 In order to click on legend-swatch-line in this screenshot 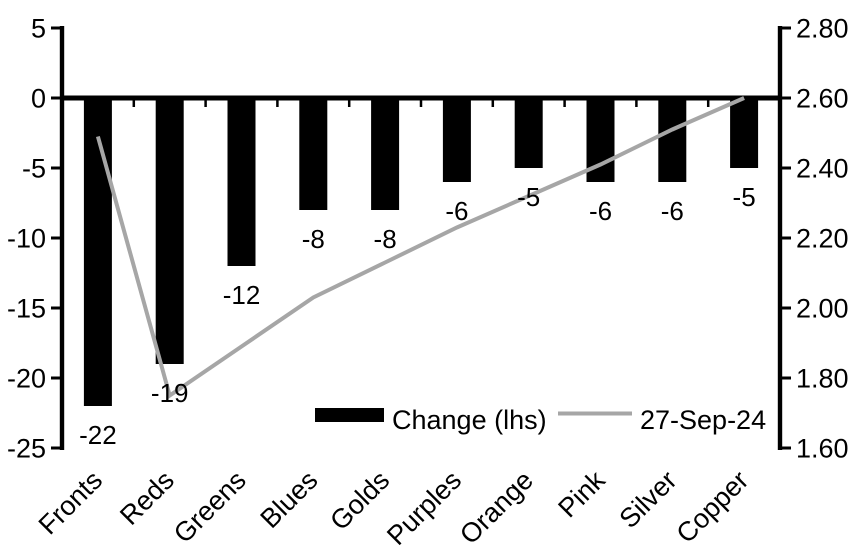, I will do `click(595, 413)`.